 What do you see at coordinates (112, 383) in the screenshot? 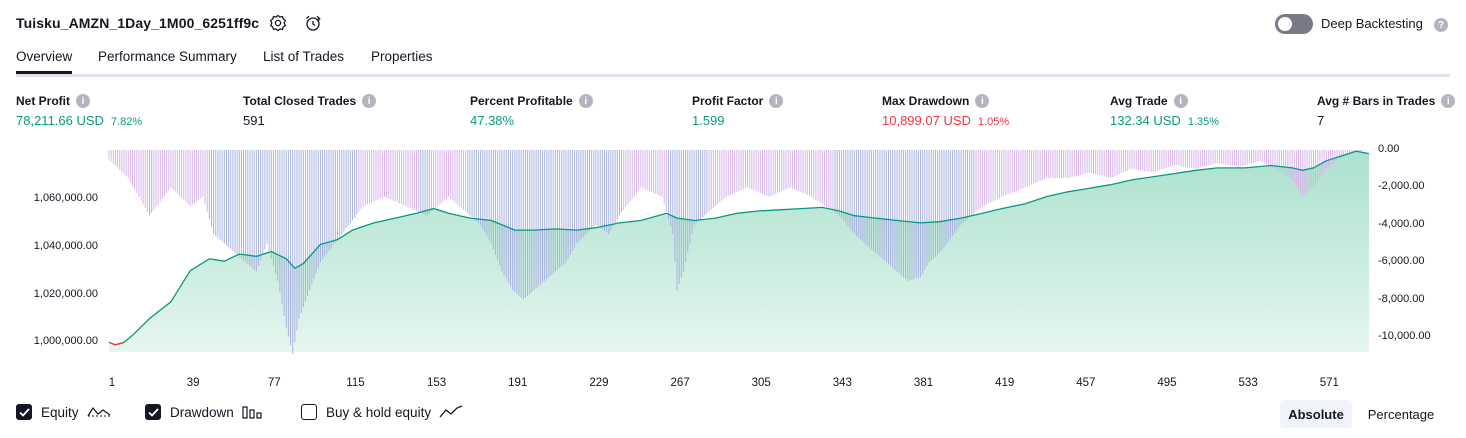
I see `x-axis-tick: 1` at bounding box center [112, 383].